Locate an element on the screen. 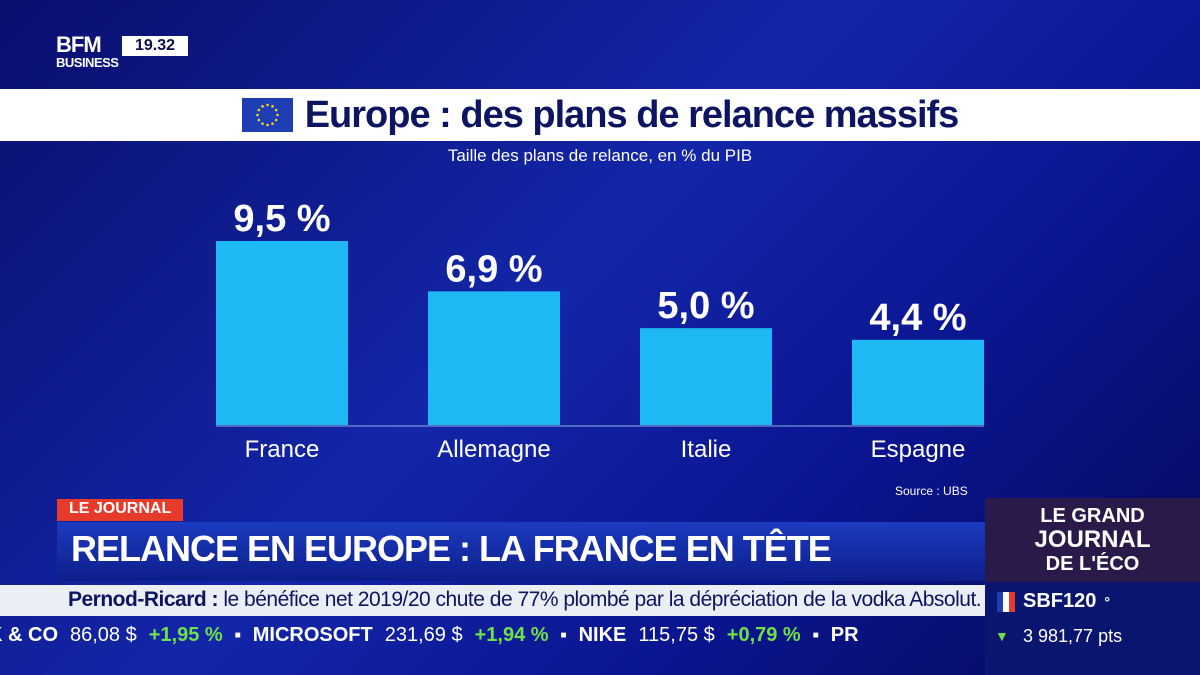 The image size is (1200, 675). data-label: 9,5 % is located at coordinates (281, 219).